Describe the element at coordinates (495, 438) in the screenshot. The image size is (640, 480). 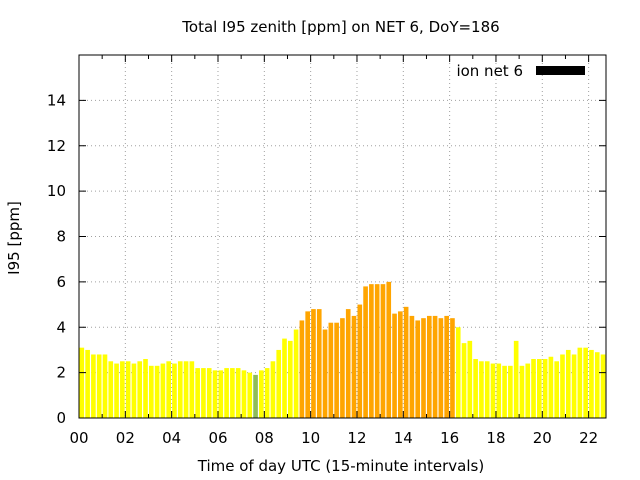
I see `x-tick-label: 18` at that location.